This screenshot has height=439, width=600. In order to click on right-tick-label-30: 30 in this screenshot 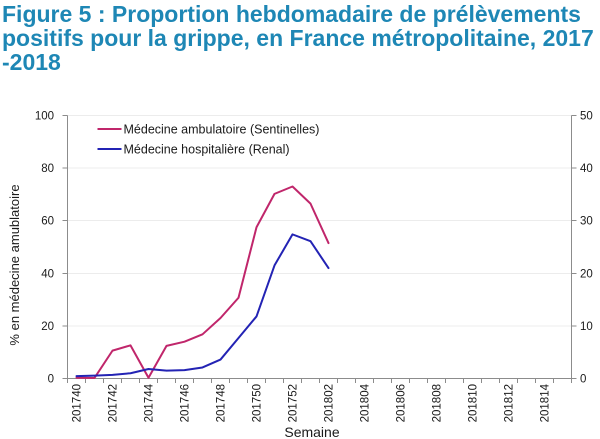, I will do `click(586, 222)`.